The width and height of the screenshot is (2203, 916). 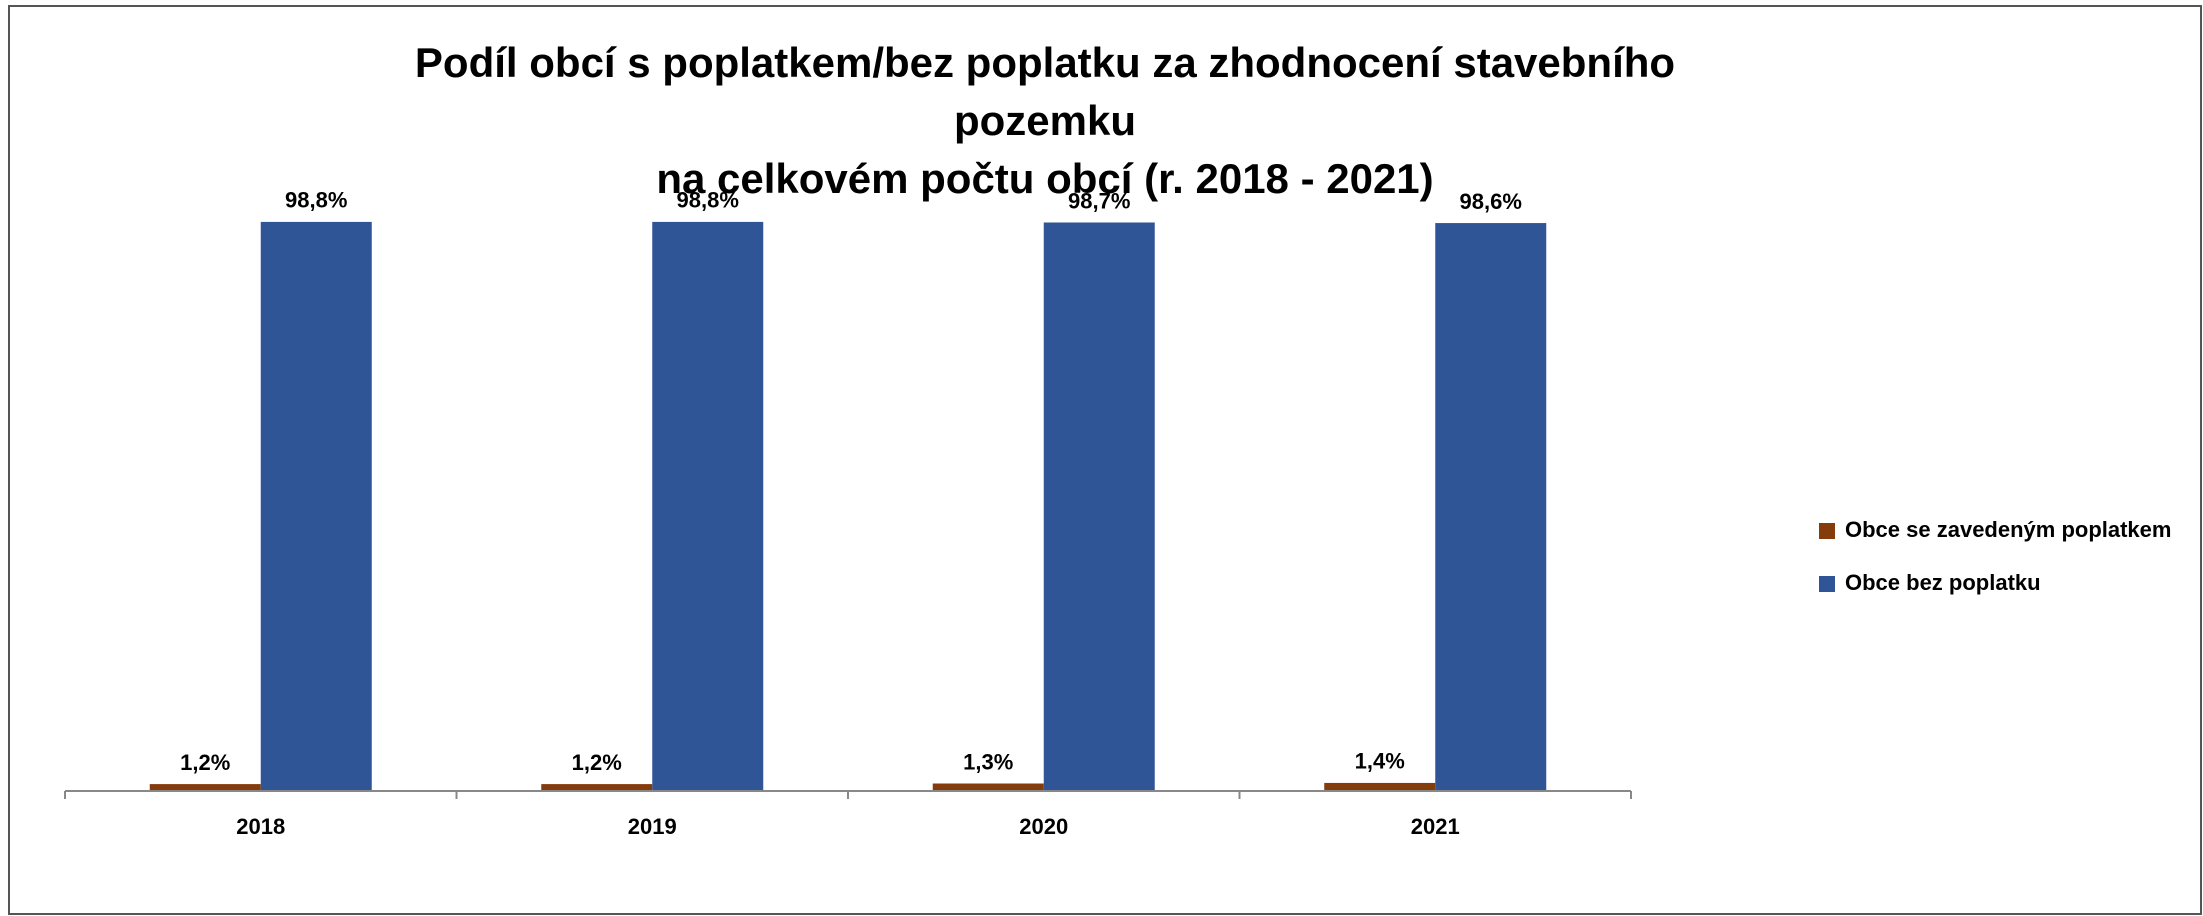 What do you see at coordinates (1045, 120) in the screenshot?
I see `chart-title: pozemku` at bounding box center [1045, 120].